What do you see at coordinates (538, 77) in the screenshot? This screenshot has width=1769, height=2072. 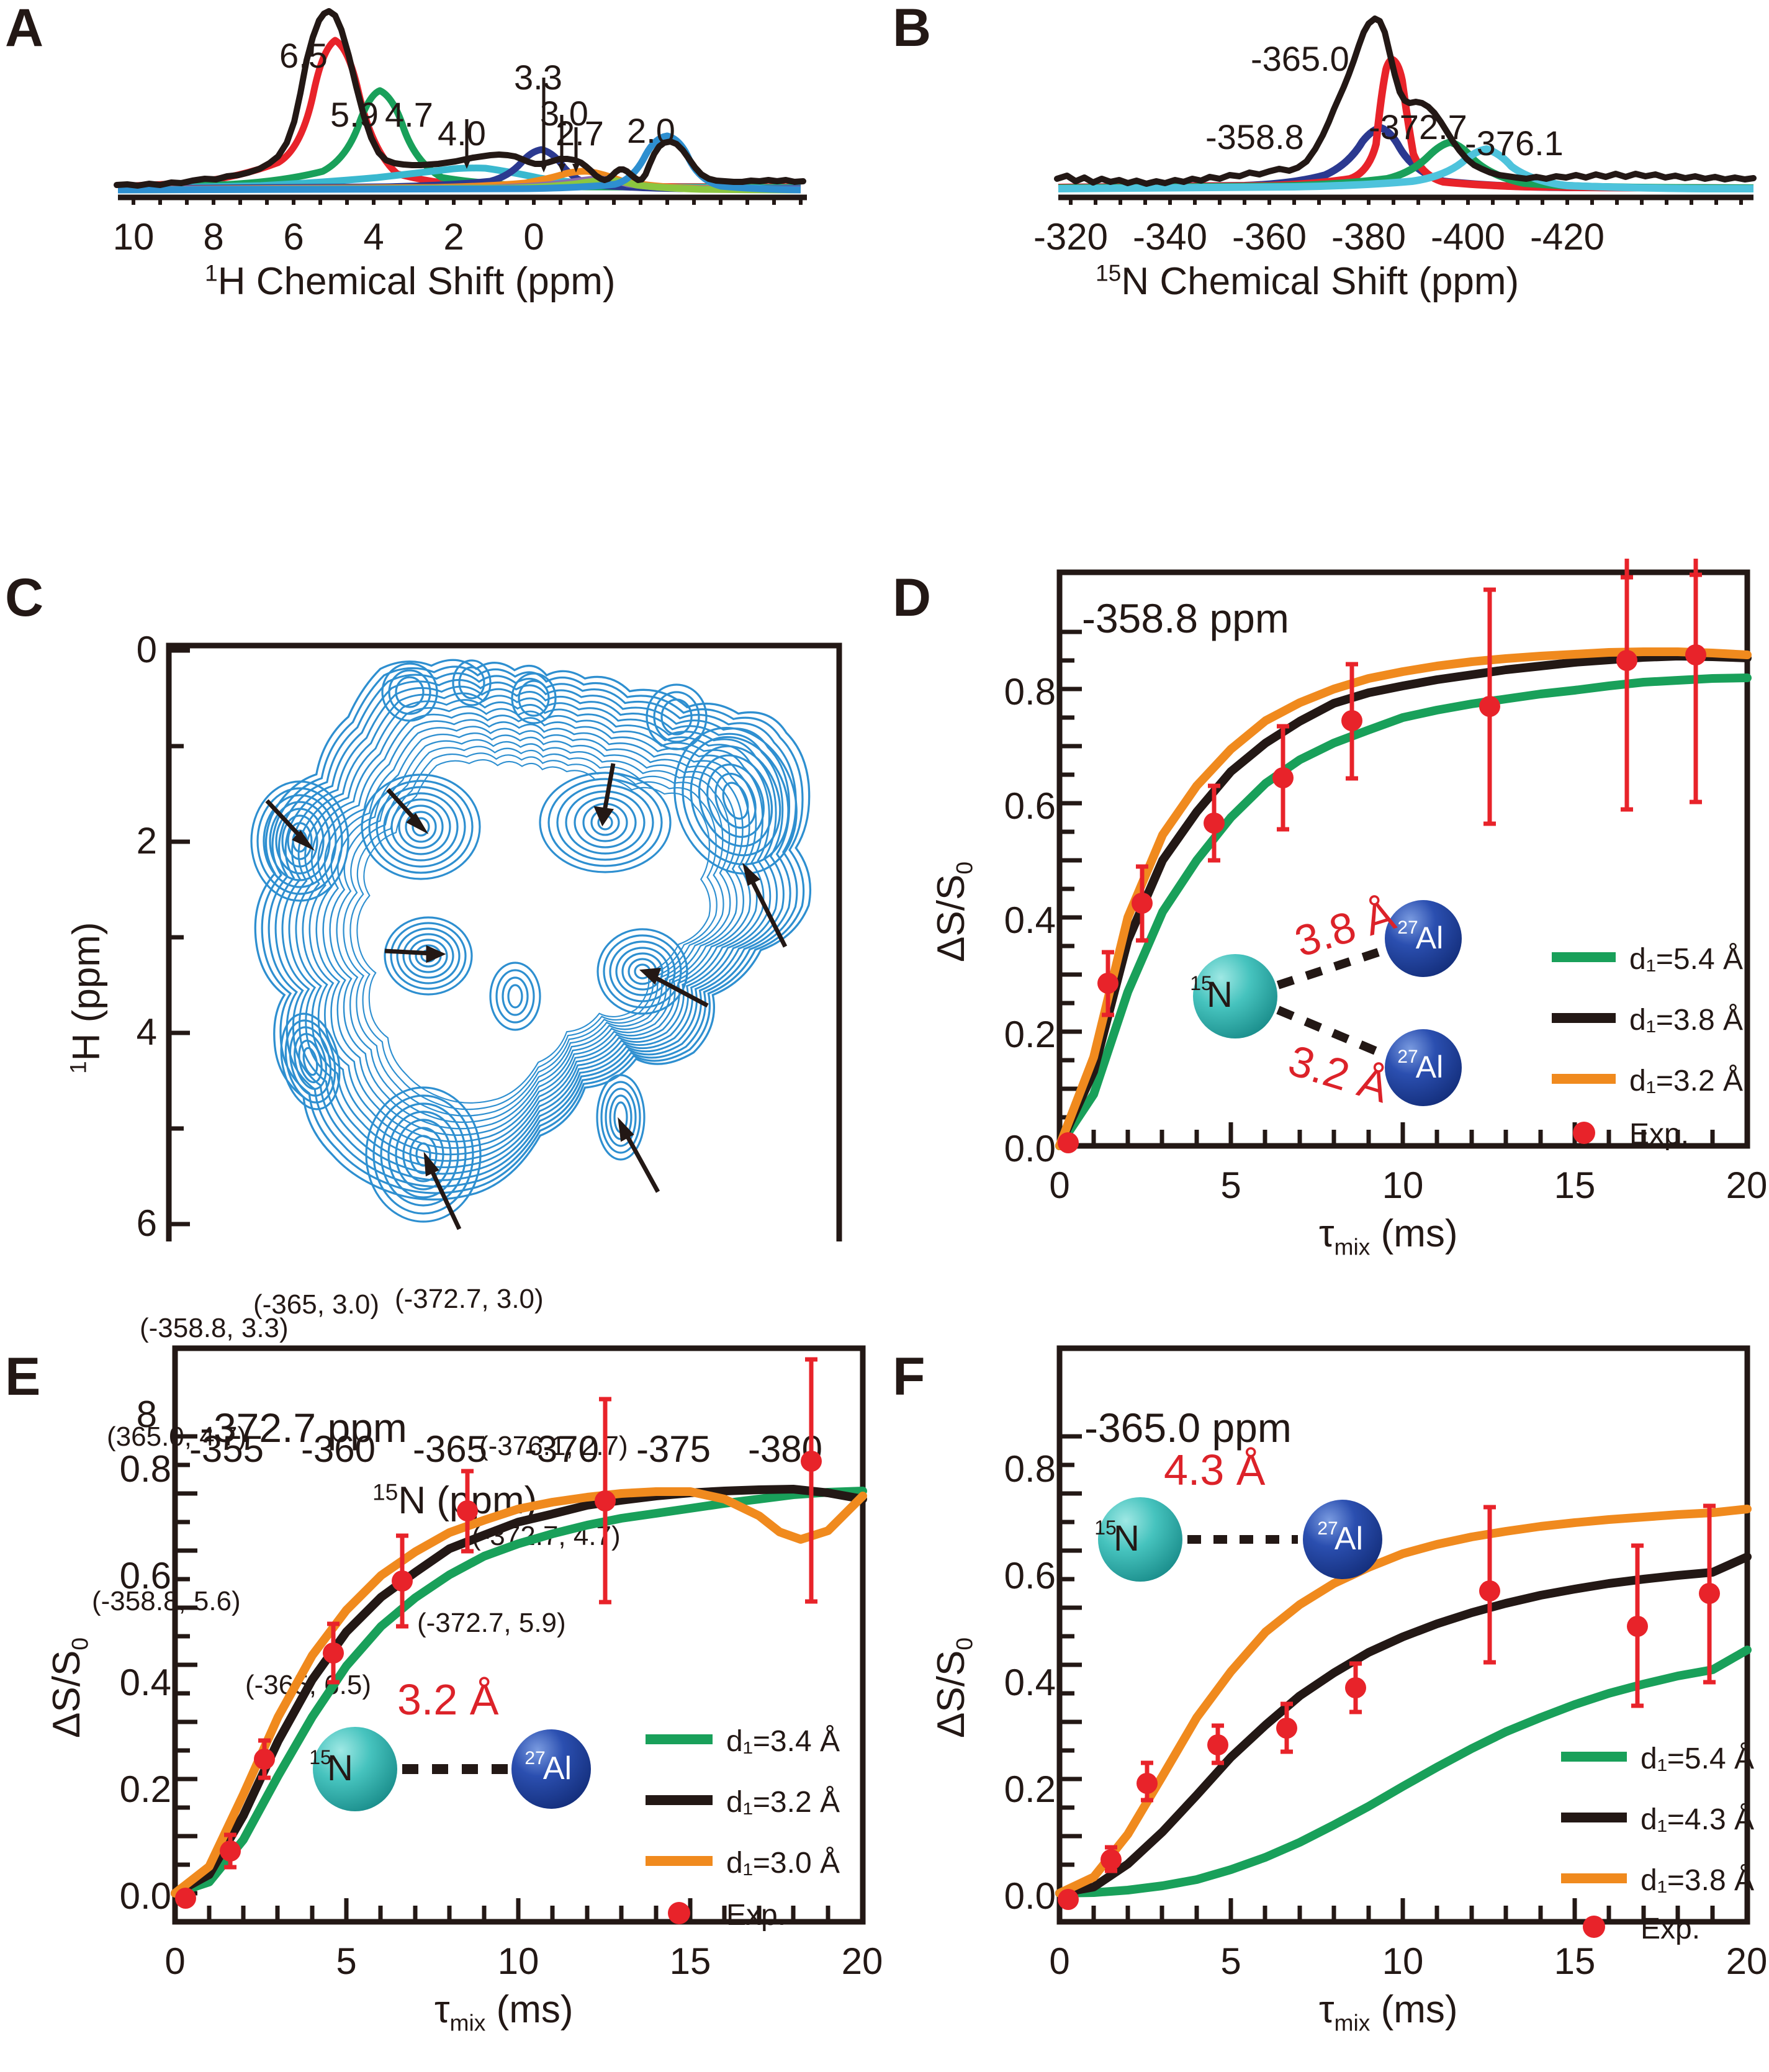 I see `peak-label-3-3: 3.3` at bounding box center [538, 77].